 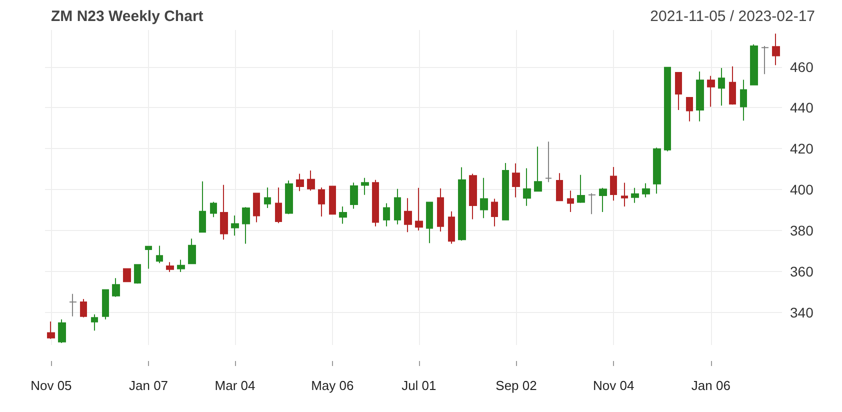 I want to click on y-tick-label: 340, so click(x=802, y=312).